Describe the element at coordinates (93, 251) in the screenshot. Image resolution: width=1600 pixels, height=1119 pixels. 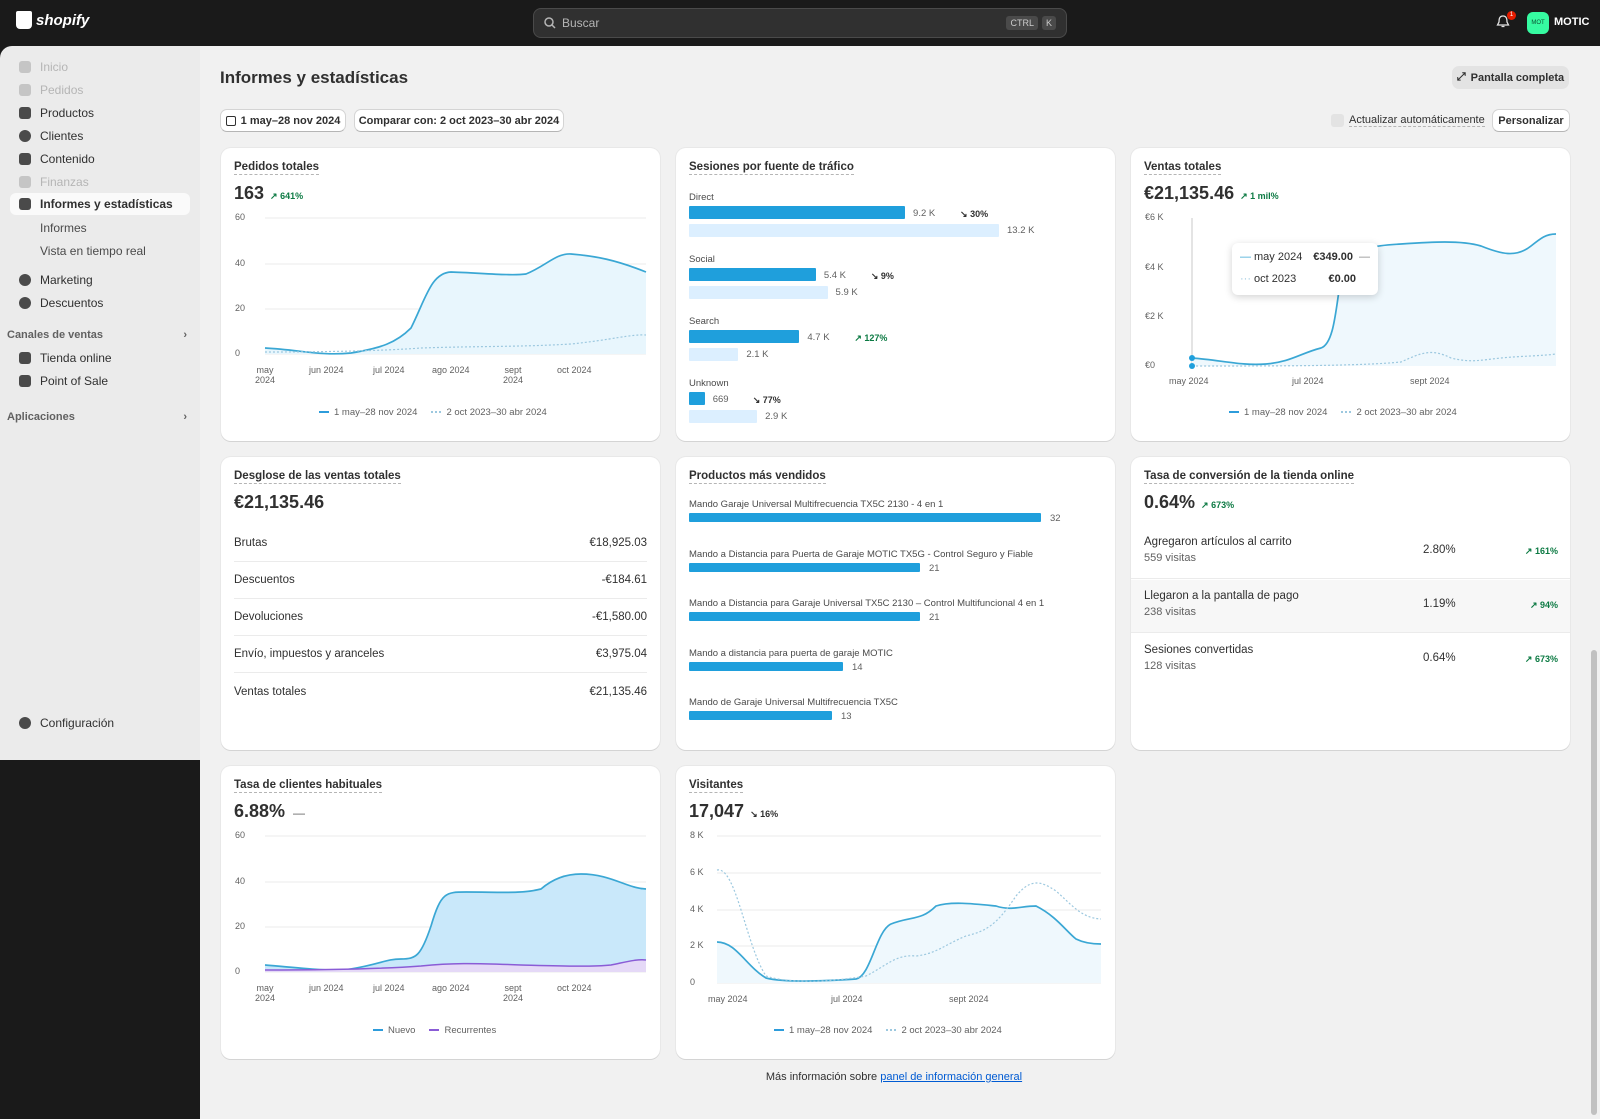
I see `sidebar-item-label: Vista en tiempo real` at that location.